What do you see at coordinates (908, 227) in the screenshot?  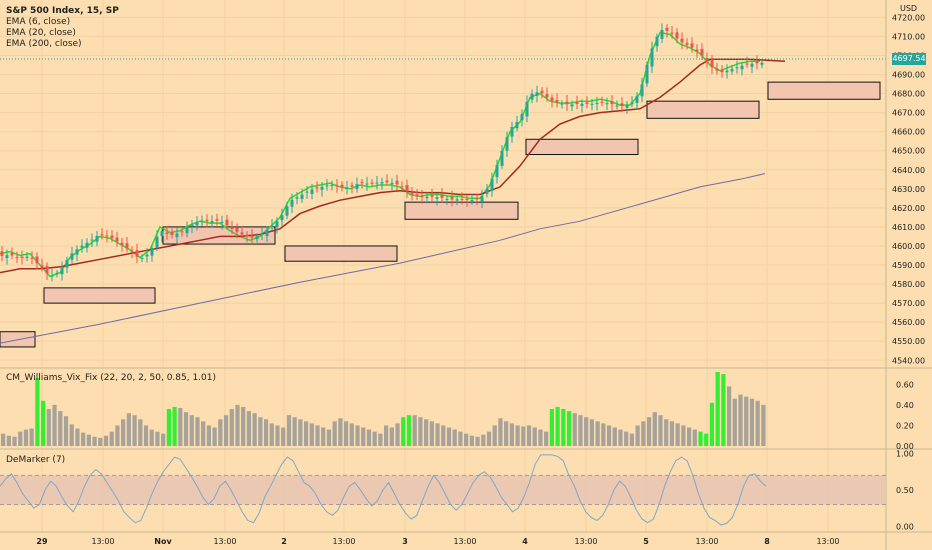 I see `price-tick-label: 4610.00` at bounding box center [908, 227].